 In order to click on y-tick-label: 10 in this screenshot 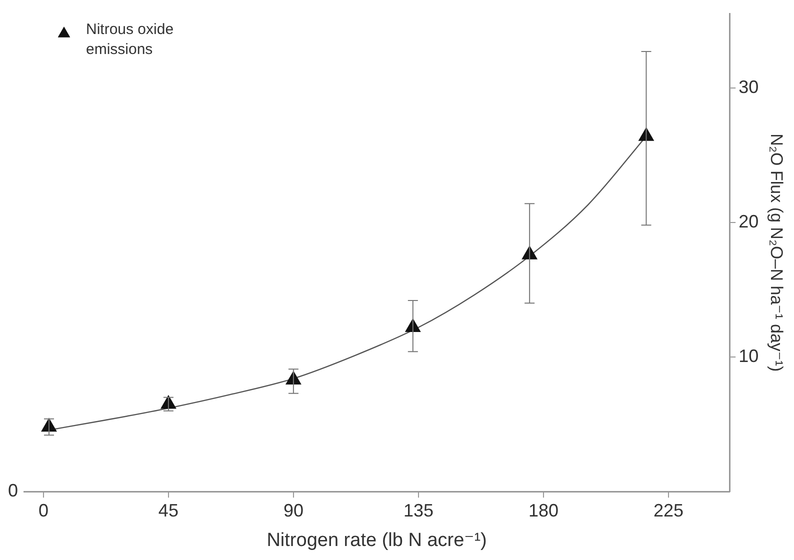, I will do `click(748, 356)`.